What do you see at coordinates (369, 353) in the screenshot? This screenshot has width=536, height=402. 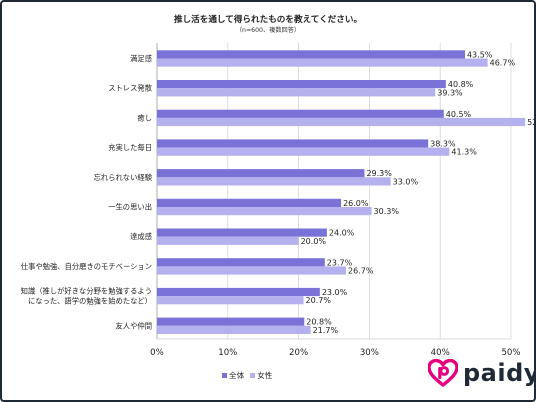 I see `x-tick-label-3: 30%` at bounding box center [369, 353].